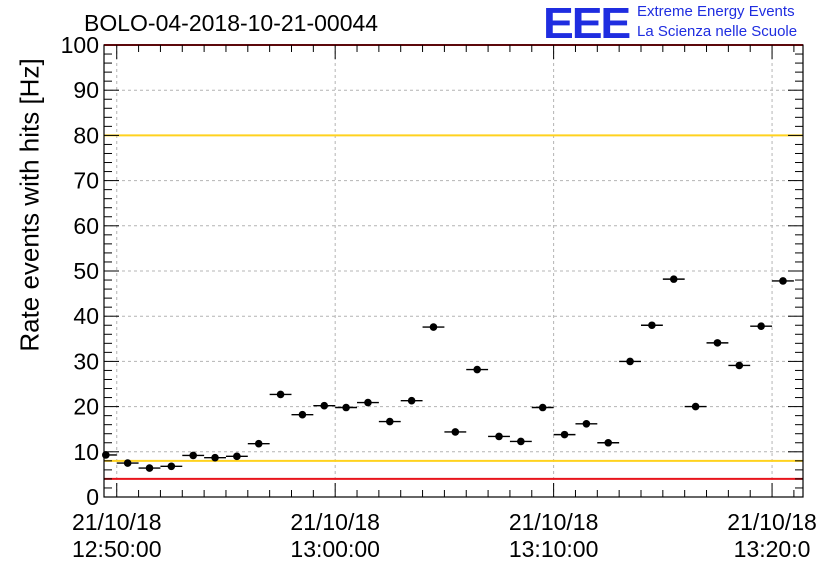 This screenshot has width=836, height=572. What do you see at coordinates (117, 549) in the screenshot?
I see `x-tick-label-time: 12:50:00` at bounding box center [117, 549].